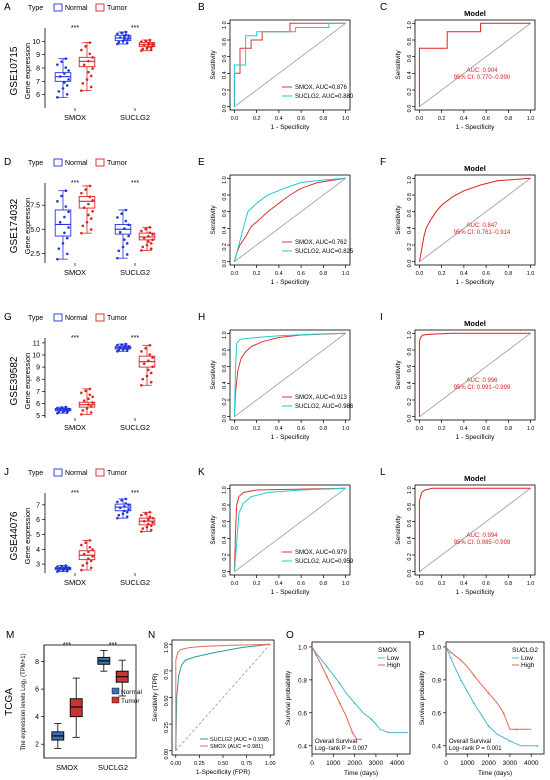 The image size is (550, 780). Describe the element at coordinates (336, 693) in the screenshot. I see `curve-high` at that location.